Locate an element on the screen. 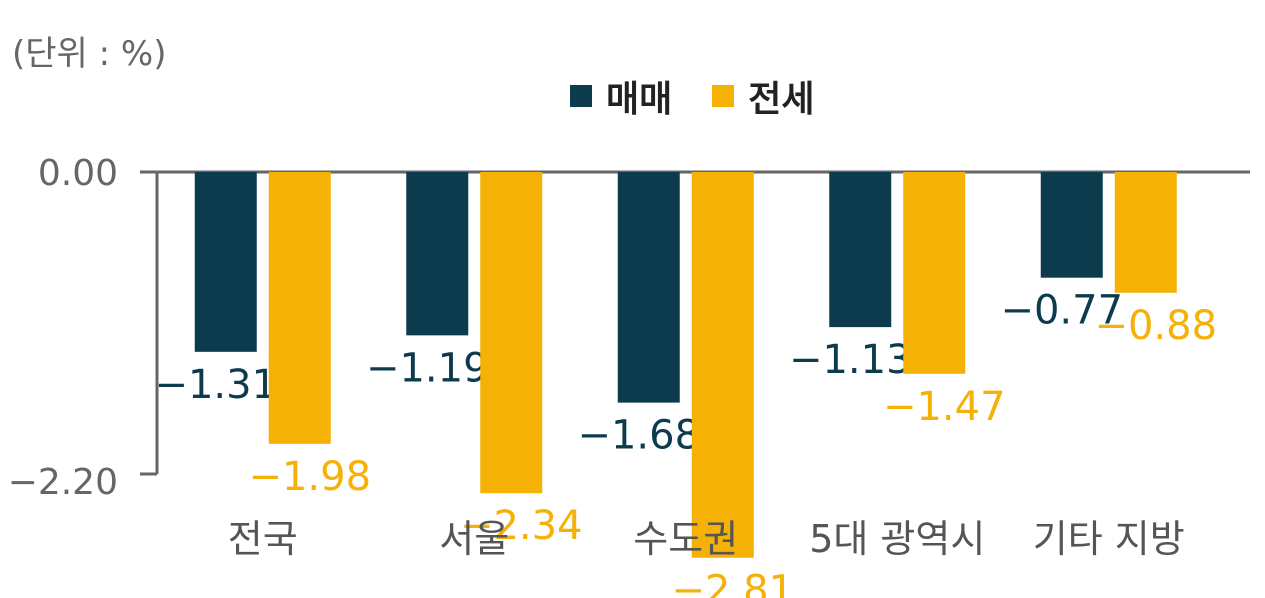  data-label-jeonse: −2.81 is located at coordinates (732, 583).